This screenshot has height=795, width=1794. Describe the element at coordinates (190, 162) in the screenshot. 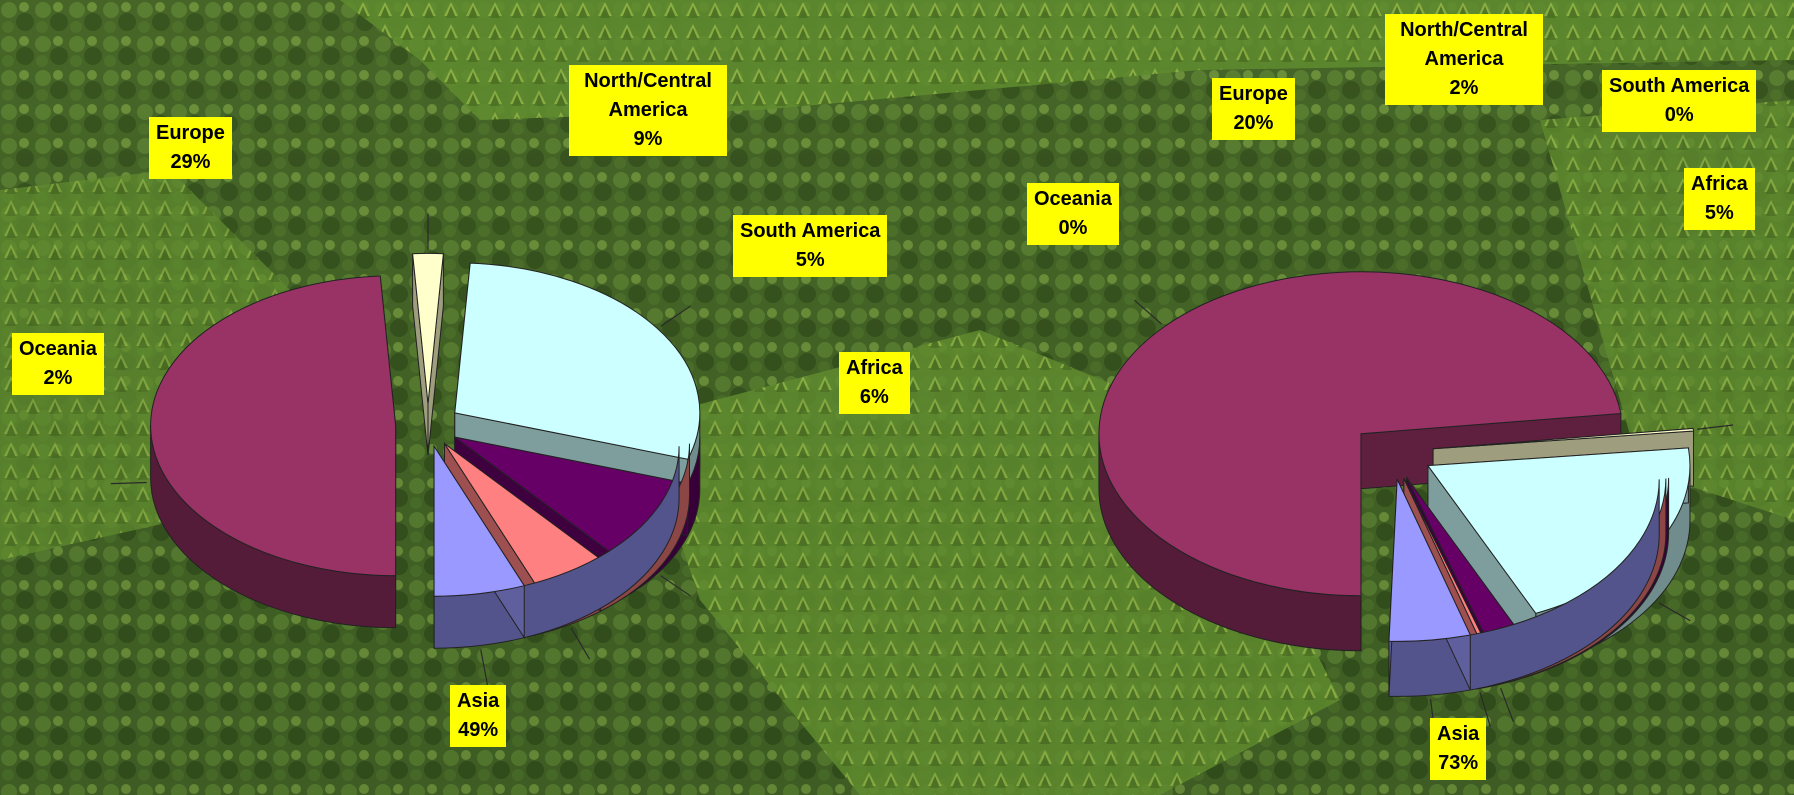

I see `label-pct: 29%` at that location.